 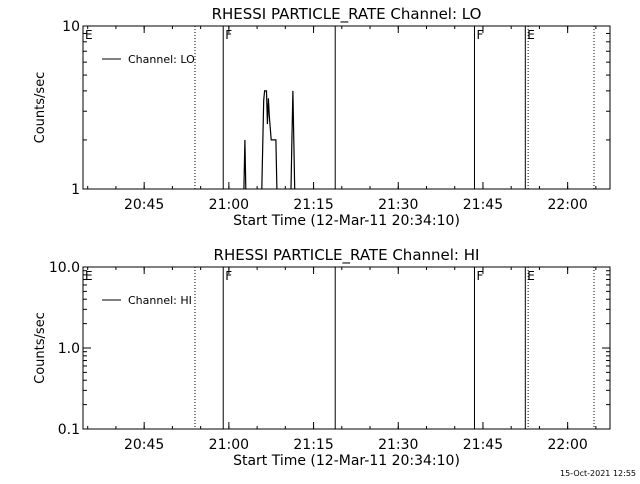 What do you see at coordinates (64, 268) in the screenshot?
I see `y-tick-label: 10.0` at bounding box center [64, 268].